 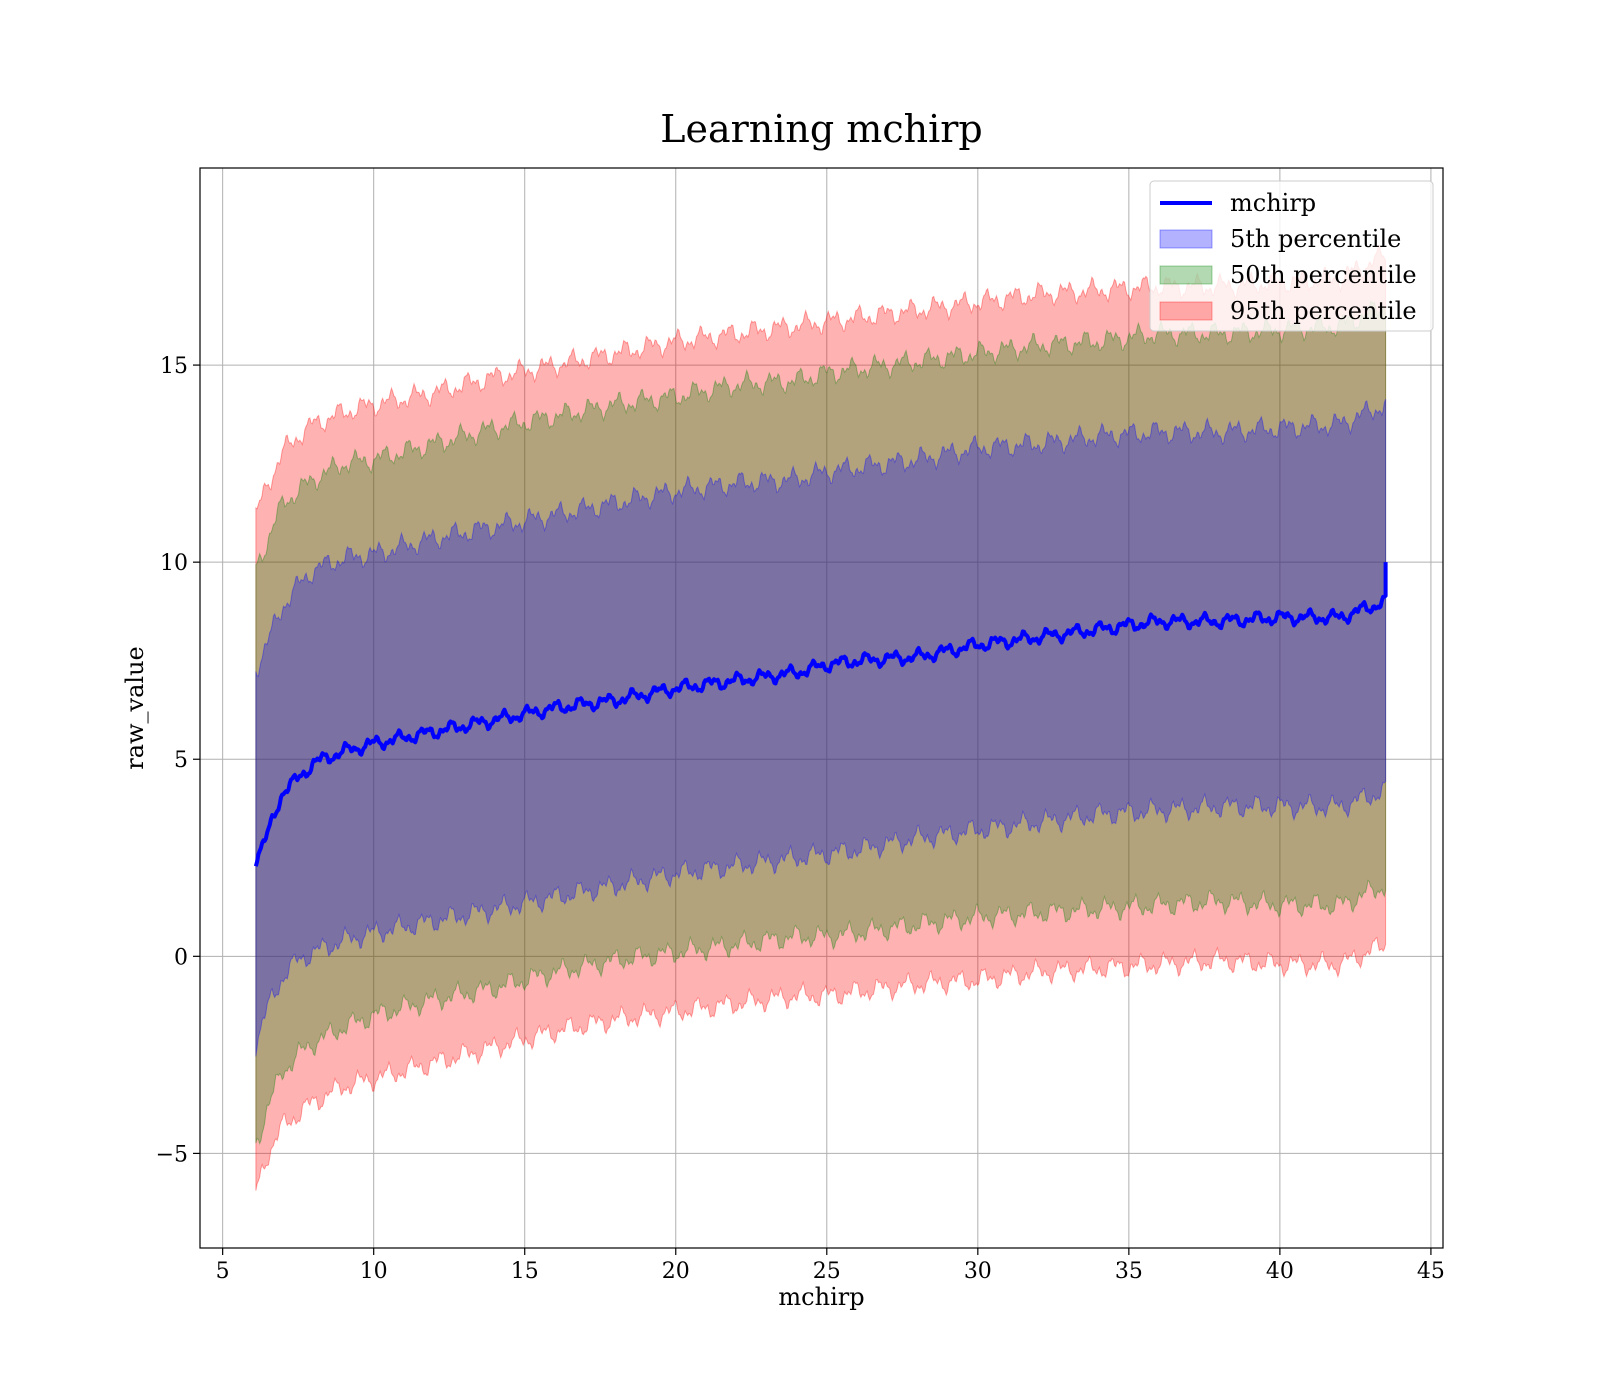 What do you see at coordinates (135, 708) in the screenshot?
I see `y-axis-label: raw_value` at bounding box center [135, 708].